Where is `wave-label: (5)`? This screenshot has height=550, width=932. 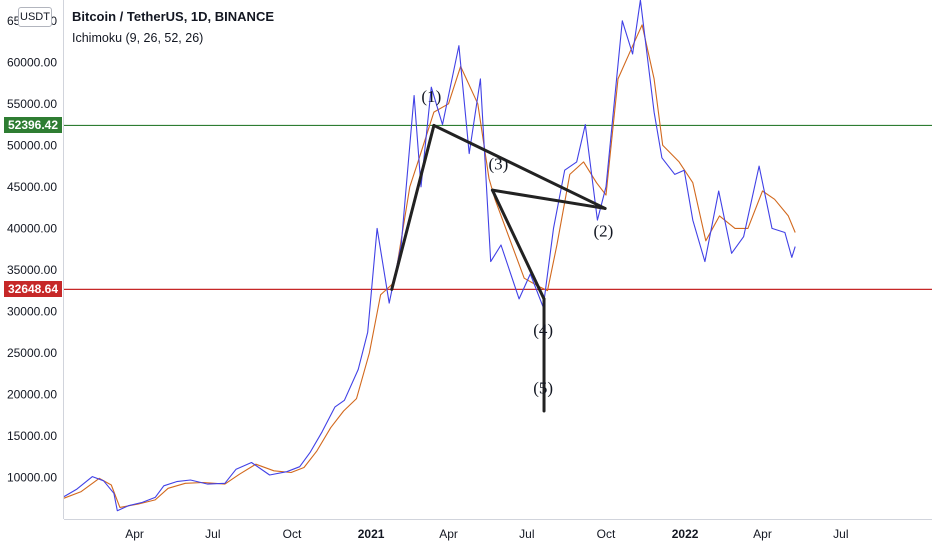
wave-label: (5) is located at coordinates (543, 388).